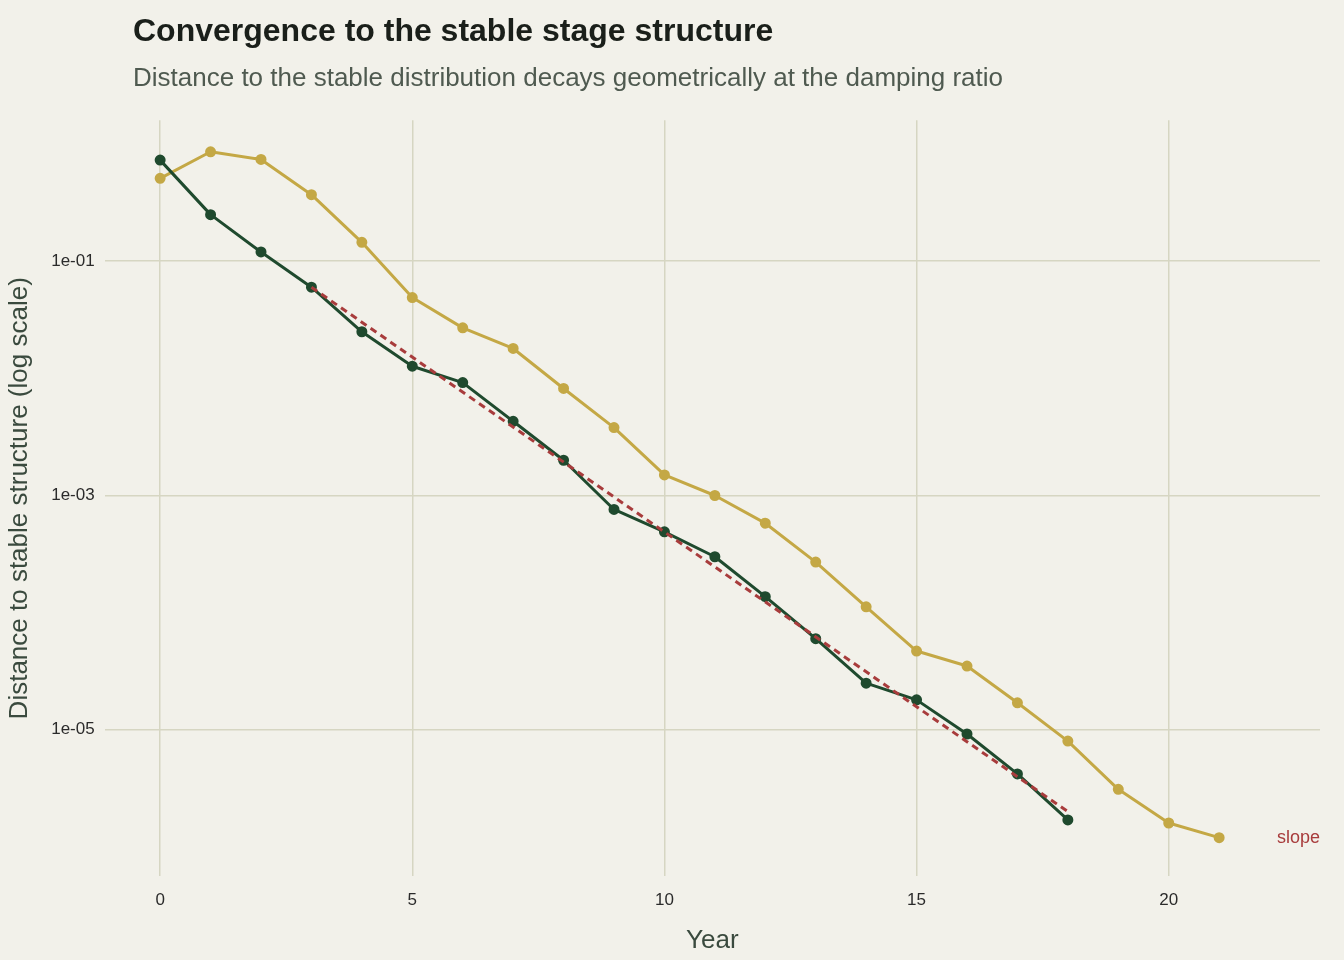 This screenshot has height=960, width=1344. Describe the element at coordinates (568, 77) in the screenshot. I see `chart-subtitle: Distance to the stable distribution decays geometrically at the damping ratio` at that location.